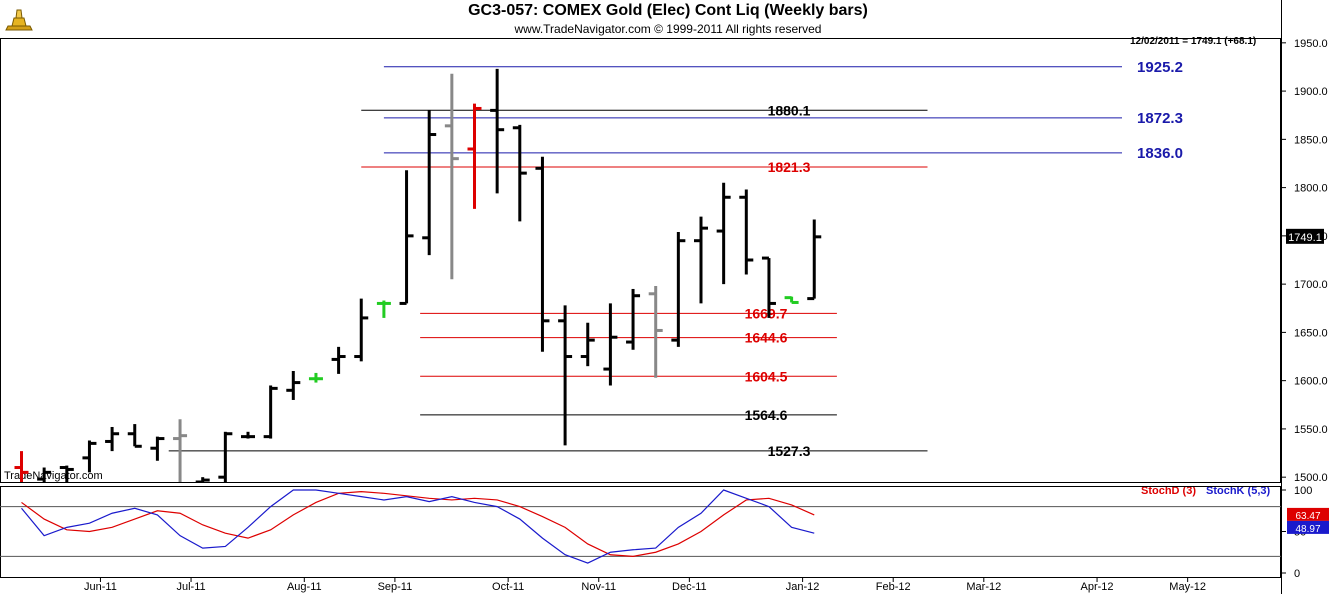 This screenshot has width=1336, height=594. What do you see at coordinates (789, 110) in the screenshot?
I see `level-label: 1880.1` at bounding box center [789, 110].